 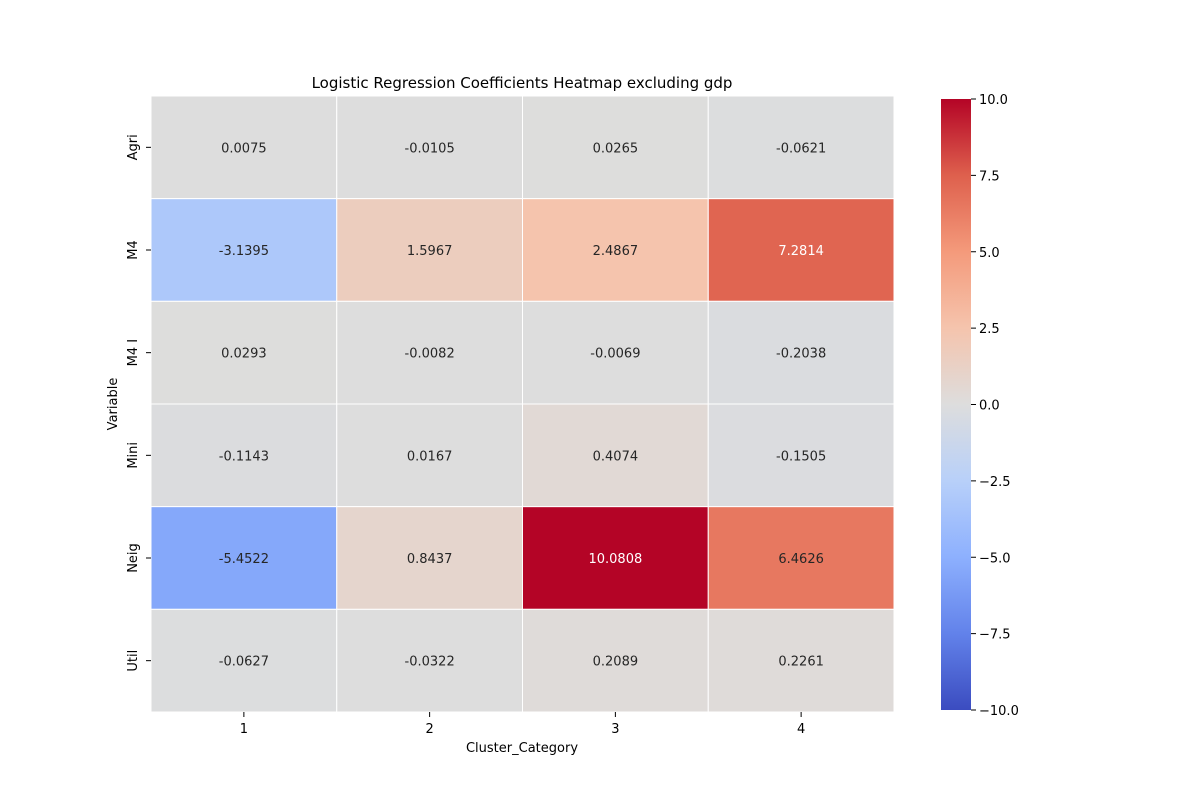 What do you see at coordinates (522, 748) in the screenshot?
I see `x-axis-label: Cluster_Category` at bounding box center [522, 748].